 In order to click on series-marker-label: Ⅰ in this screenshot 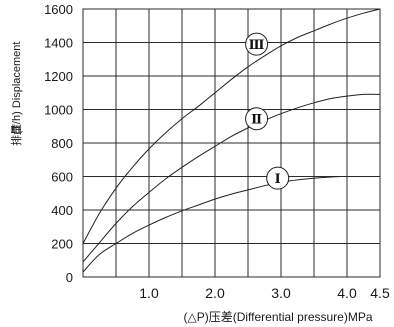, I will do `click(278, 179)`.